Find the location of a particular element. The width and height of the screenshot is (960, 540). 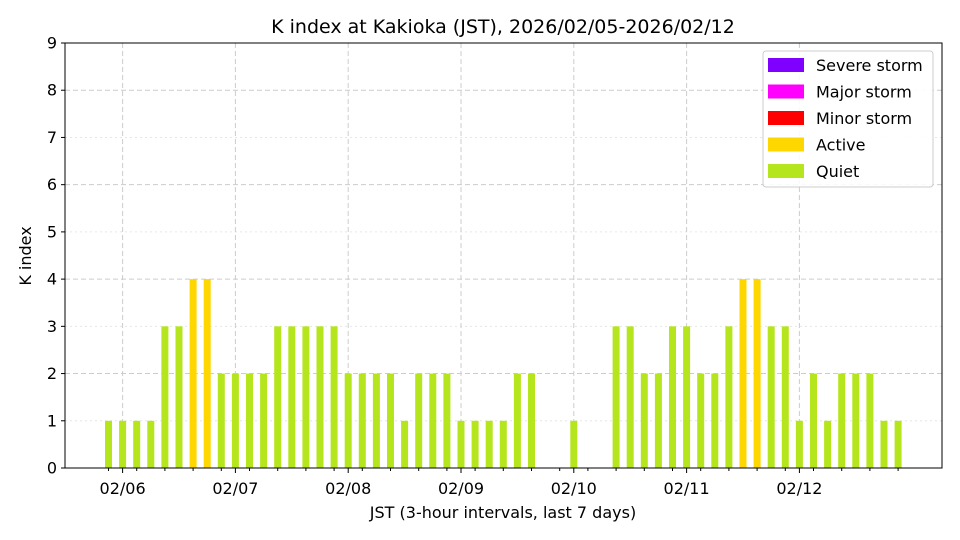

x-axis-label: JST (3-hour intervals, last 7 days) is located at coordinates (502, 512).